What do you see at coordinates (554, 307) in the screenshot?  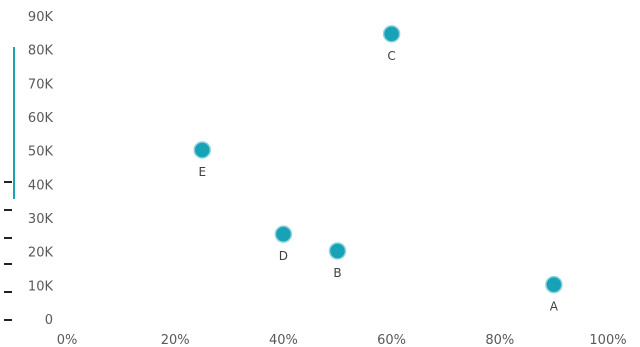 I see `data-point-label: A` at bounding box center [554, 307].